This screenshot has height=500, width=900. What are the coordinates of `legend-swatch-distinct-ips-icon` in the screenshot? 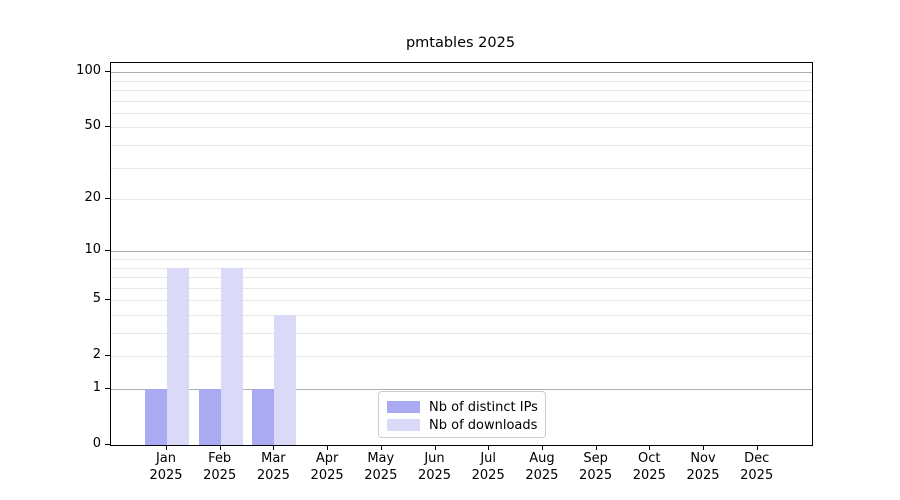 It's located at (403, 407).